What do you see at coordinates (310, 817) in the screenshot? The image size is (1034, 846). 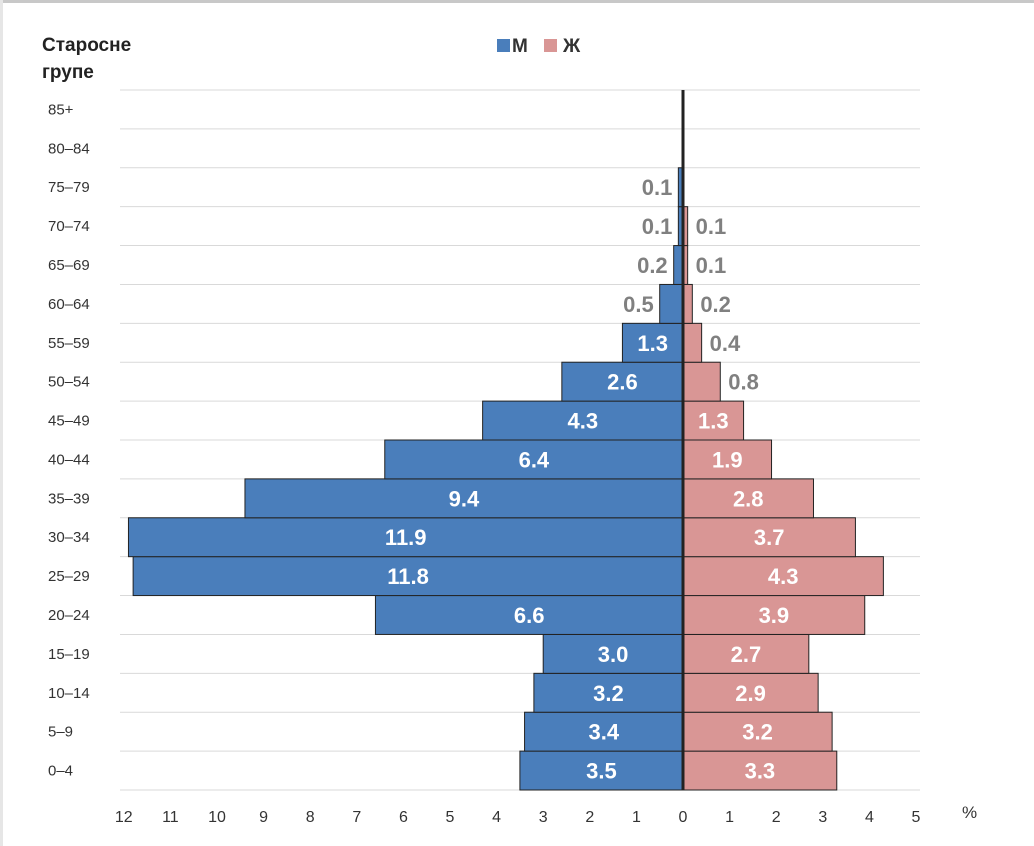 I see `x-tick-left-8: 8` at bounding box center [310, 817].